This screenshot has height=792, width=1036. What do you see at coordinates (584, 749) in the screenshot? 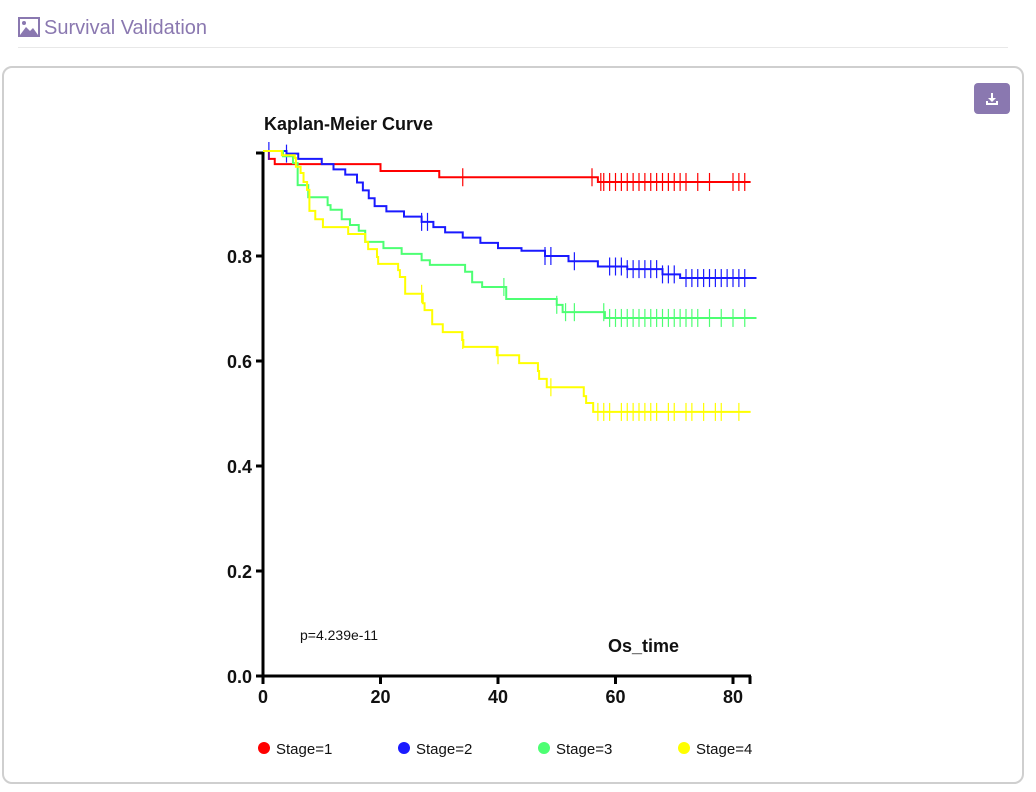
I see `legend-label-stage-3: Stage=3` at bounding box center [584, 749].